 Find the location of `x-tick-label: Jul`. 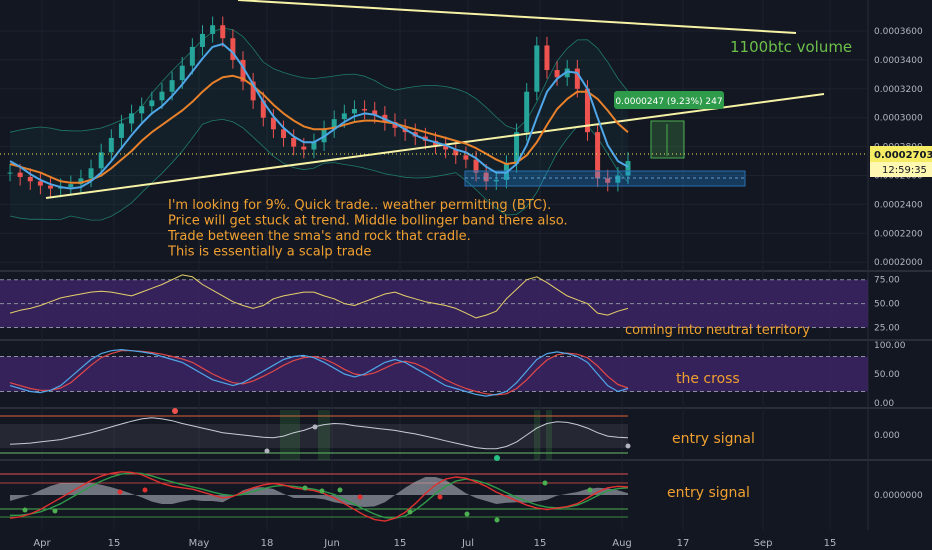

x-tick-label: Jul is located at coordinates (467, 543).